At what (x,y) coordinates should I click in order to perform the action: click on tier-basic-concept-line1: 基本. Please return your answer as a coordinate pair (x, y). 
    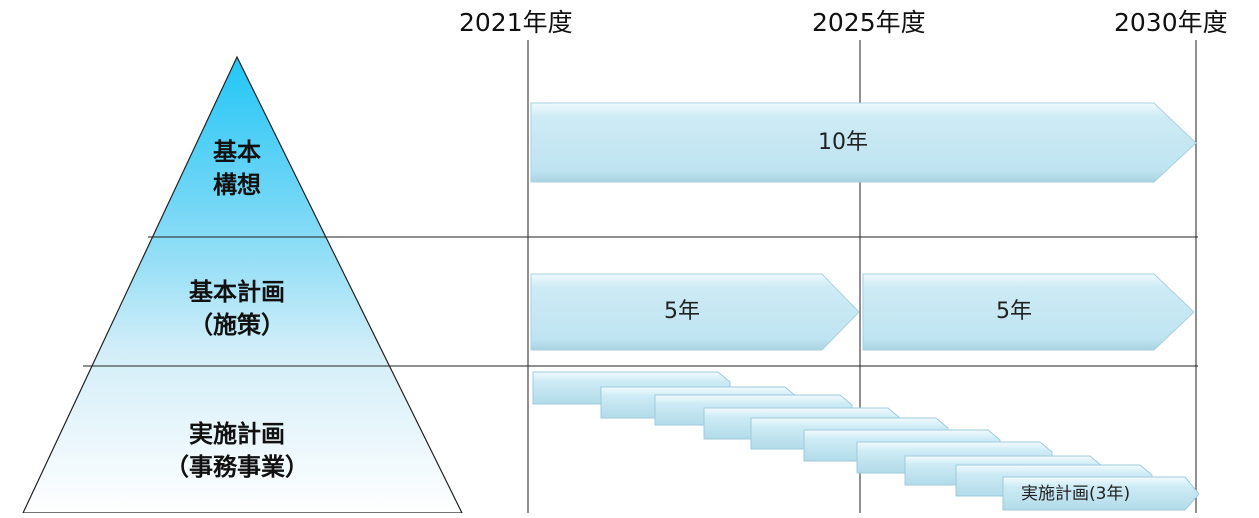
    Looking at the image, I should click on (237, 152).